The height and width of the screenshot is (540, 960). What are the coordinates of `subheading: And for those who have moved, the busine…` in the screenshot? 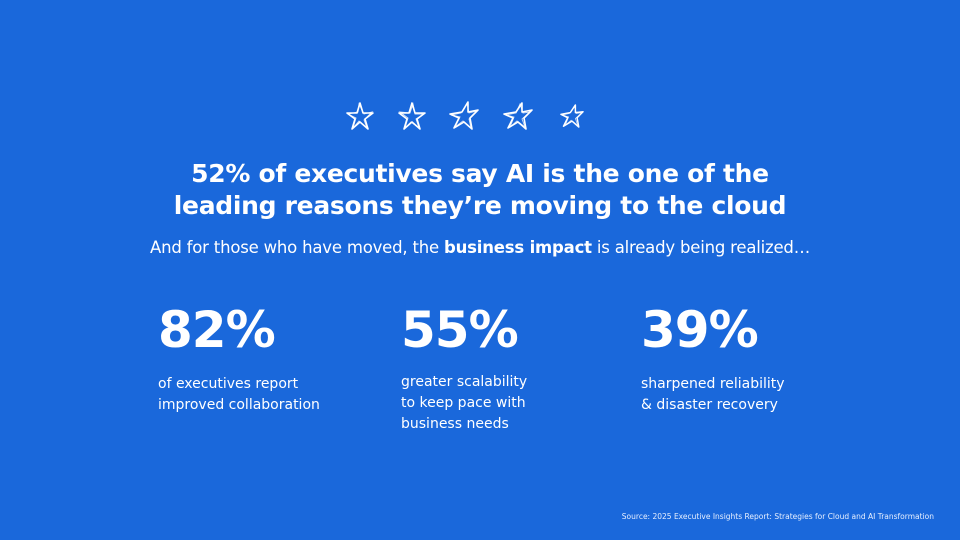 It's located at (480, 248).